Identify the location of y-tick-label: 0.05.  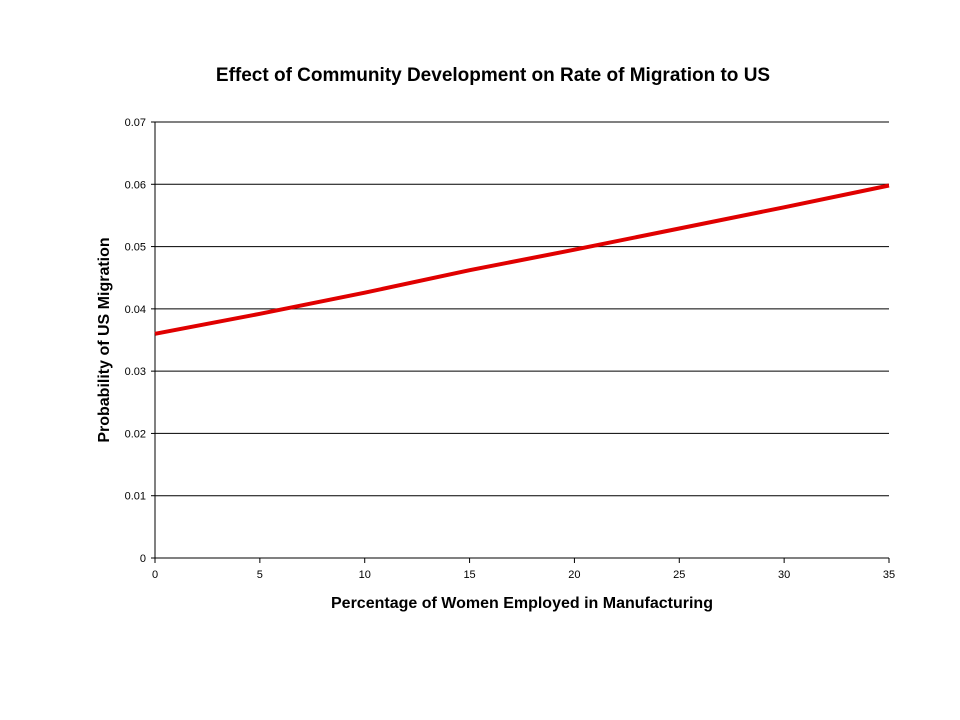
(135, 248).